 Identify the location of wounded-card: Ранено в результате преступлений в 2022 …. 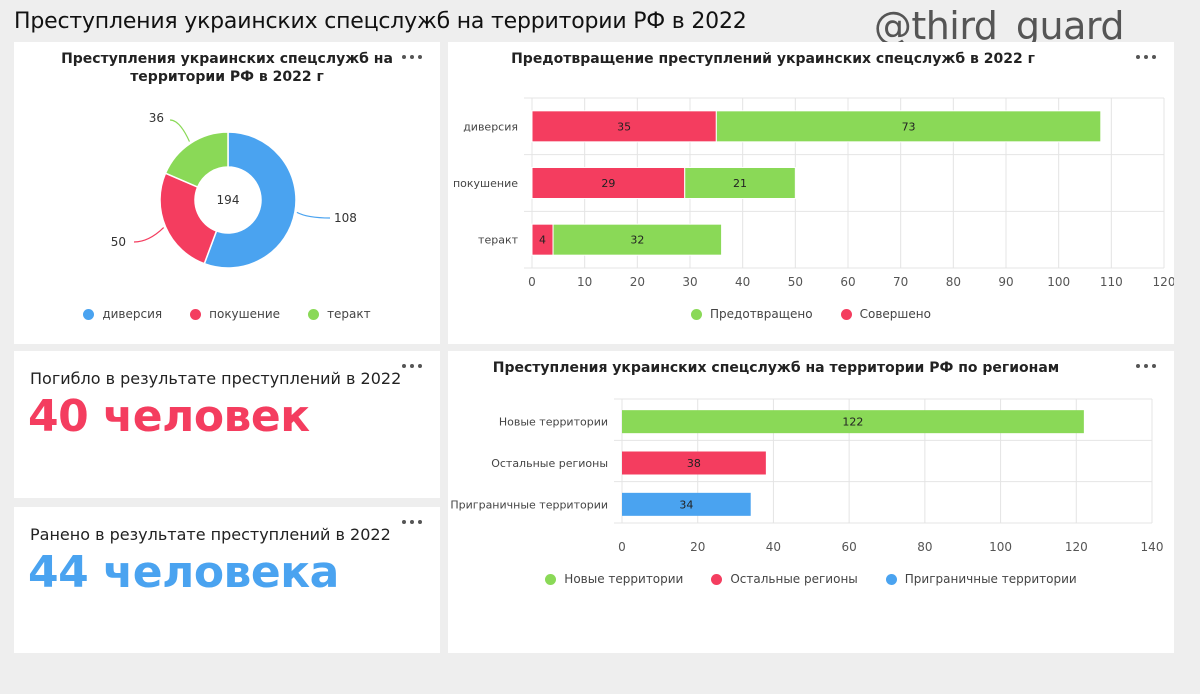
(227, 580).